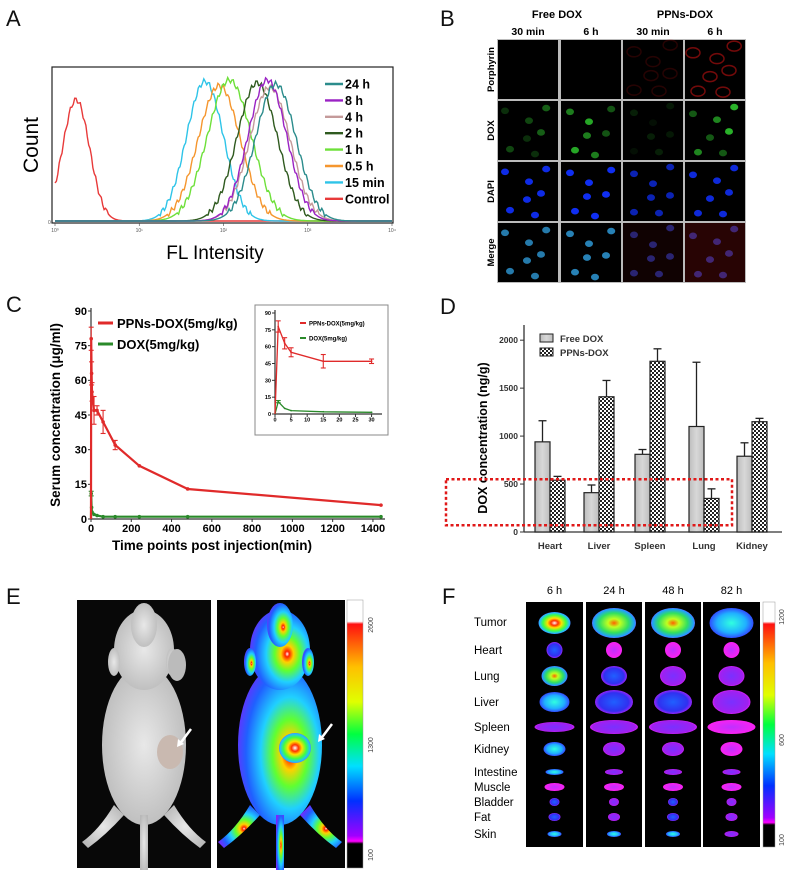 The width and height of the screenshot is (795, 874). What do you see at coordinates (613, 591) in the screenshot?
I see `column-label: 24 h` at bounding box center [613, 591].